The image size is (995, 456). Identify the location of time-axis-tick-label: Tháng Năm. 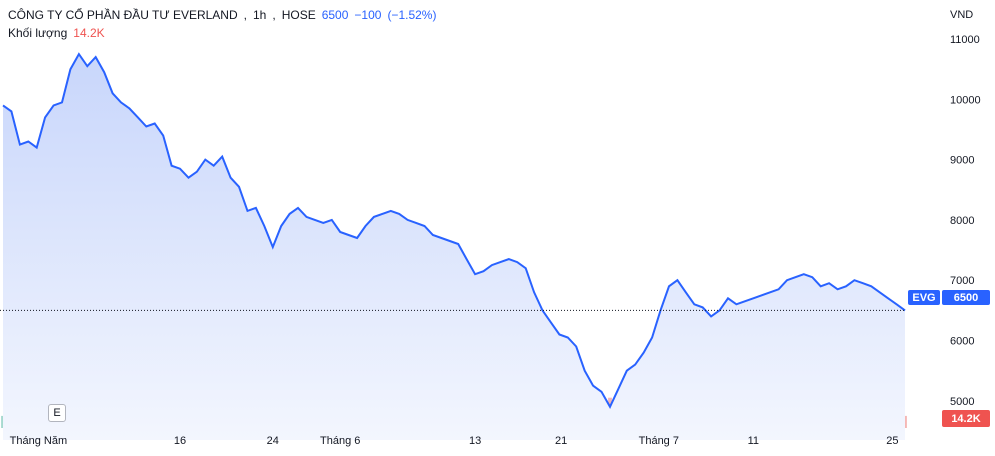
(38, 441).